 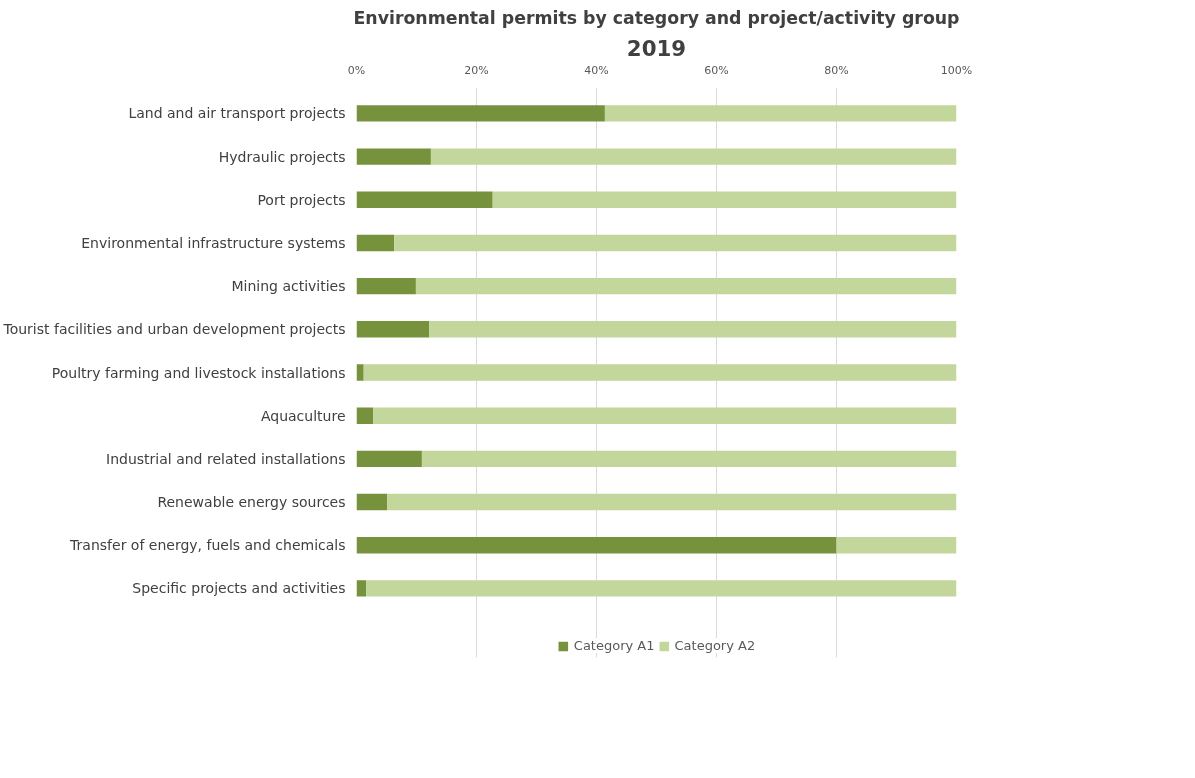 I want to click on y-tick-label: Mining activities, so click(x=288, y=286).